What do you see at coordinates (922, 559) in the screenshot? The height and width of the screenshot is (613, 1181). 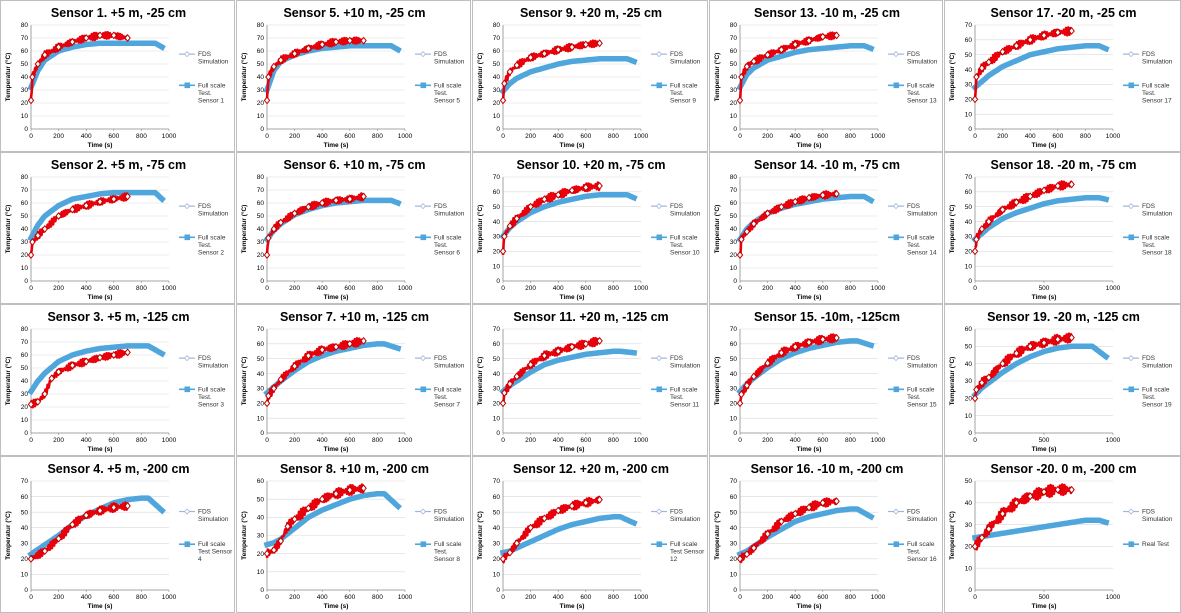 I see `legend-label-test: Sensor 16` at bounding box center [922, 559].